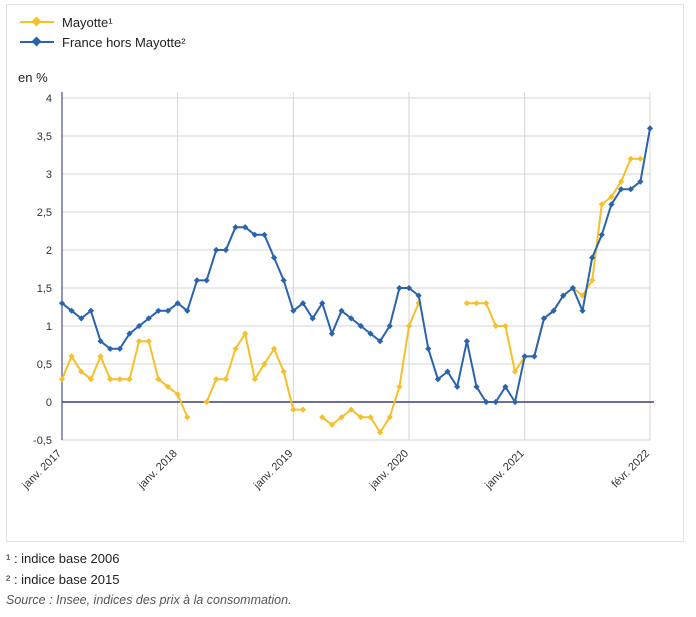 The height and width of the screenshot is (617, 696). What do you see at coordinates (42, 441) in the screenshot?
I see `y-tick-label: -0,5` at bounding box center [42, 441].